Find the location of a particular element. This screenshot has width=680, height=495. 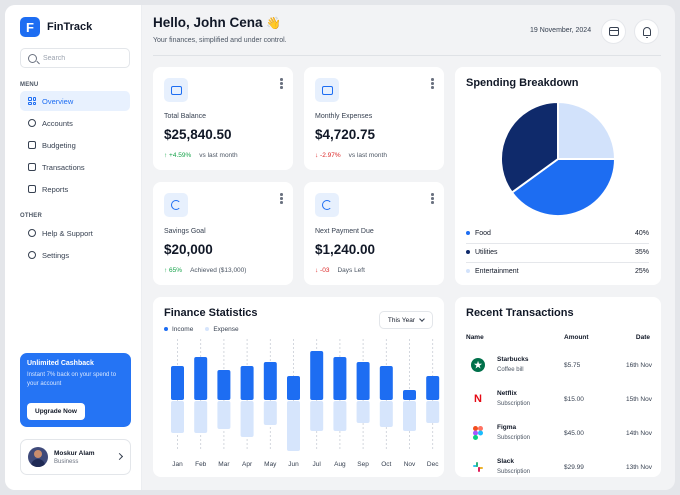

chevron-right-icon is located at coordinates (119, 456).